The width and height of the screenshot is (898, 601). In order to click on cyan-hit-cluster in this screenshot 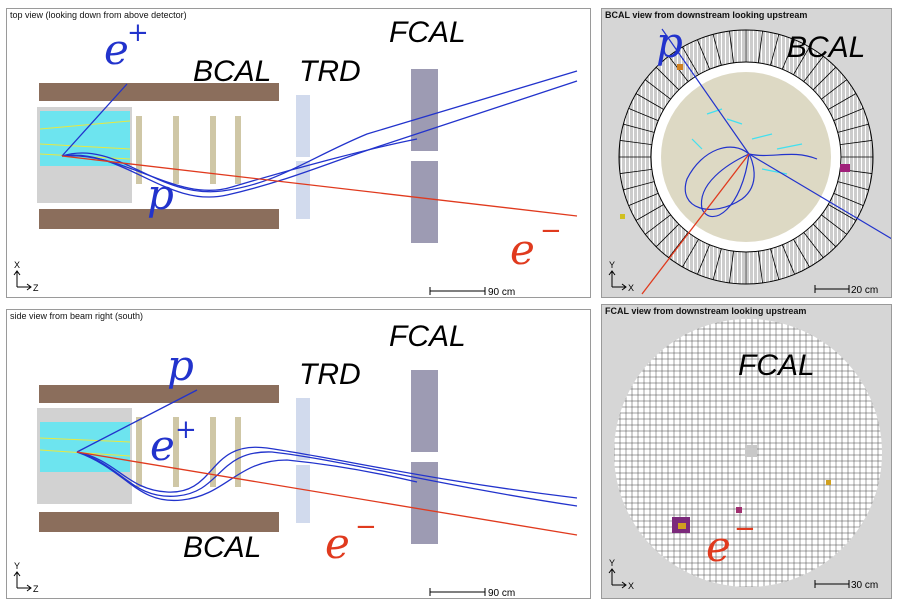, I will do `click(85, 447)`.